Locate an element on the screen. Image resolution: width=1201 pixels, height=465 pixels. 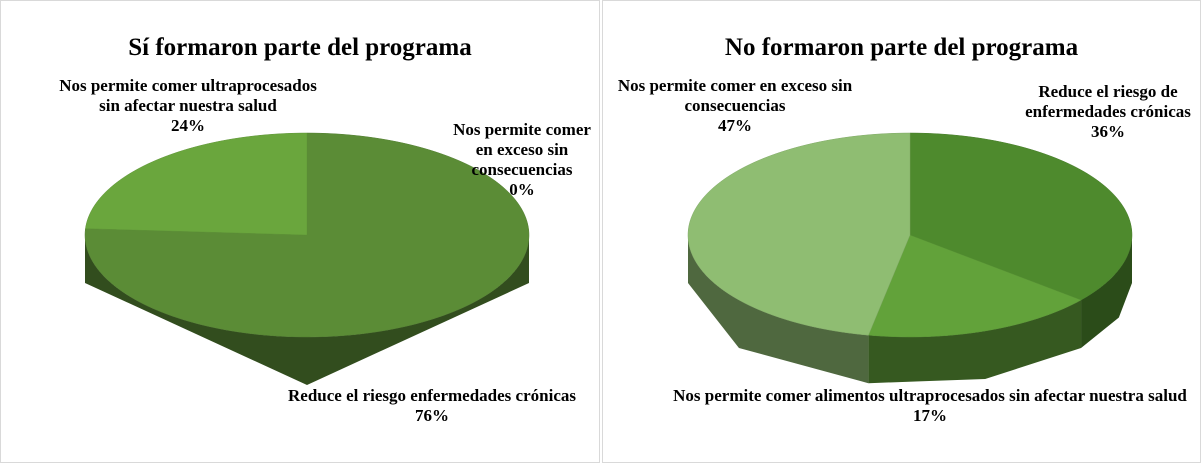
chart-title: Sí formaron parte del programa is located at coordinates (300, 47).